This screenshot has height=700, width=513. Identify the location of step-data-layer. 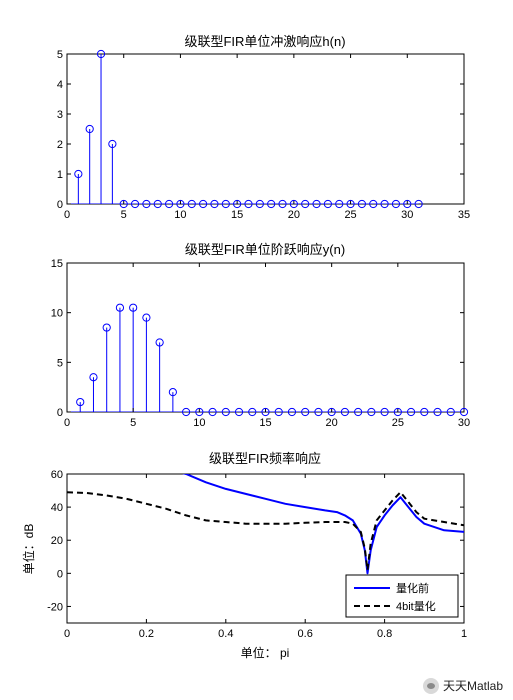
(265, 359).